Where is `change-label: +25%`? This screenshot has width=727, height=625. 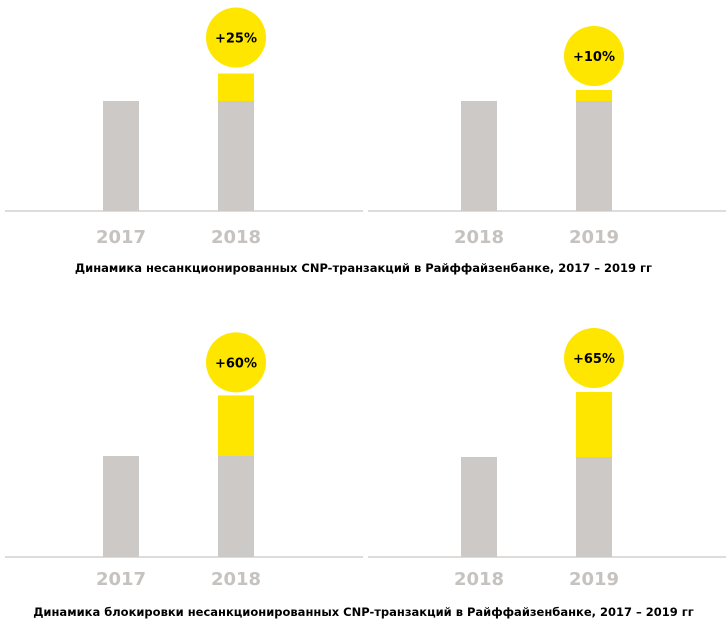
change-label: +25% is located at coordinates (236, 39).